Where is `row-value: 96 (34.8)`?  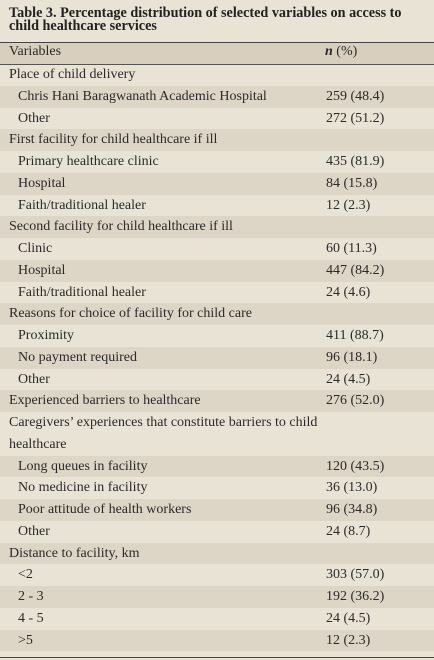 row-value: 96 (34.8) is located at coordinates (352, 509).